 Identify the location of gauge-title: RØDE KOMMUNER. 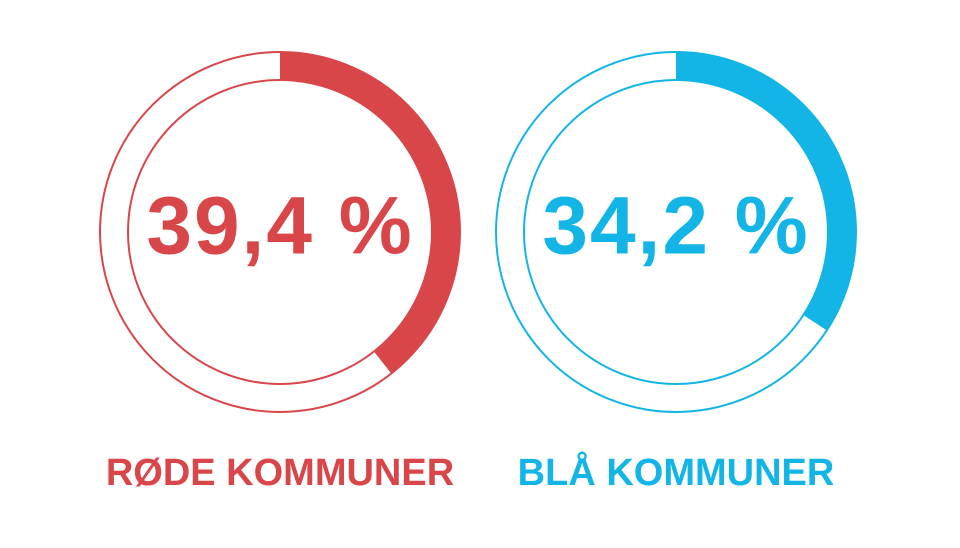
(280, 473).